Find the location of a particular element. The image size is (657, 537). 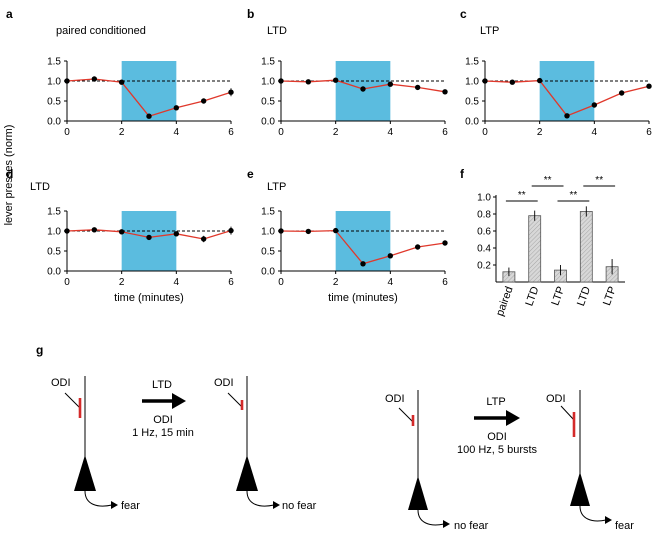

panel-c-title: LTP is located at coordinates (489, 31).